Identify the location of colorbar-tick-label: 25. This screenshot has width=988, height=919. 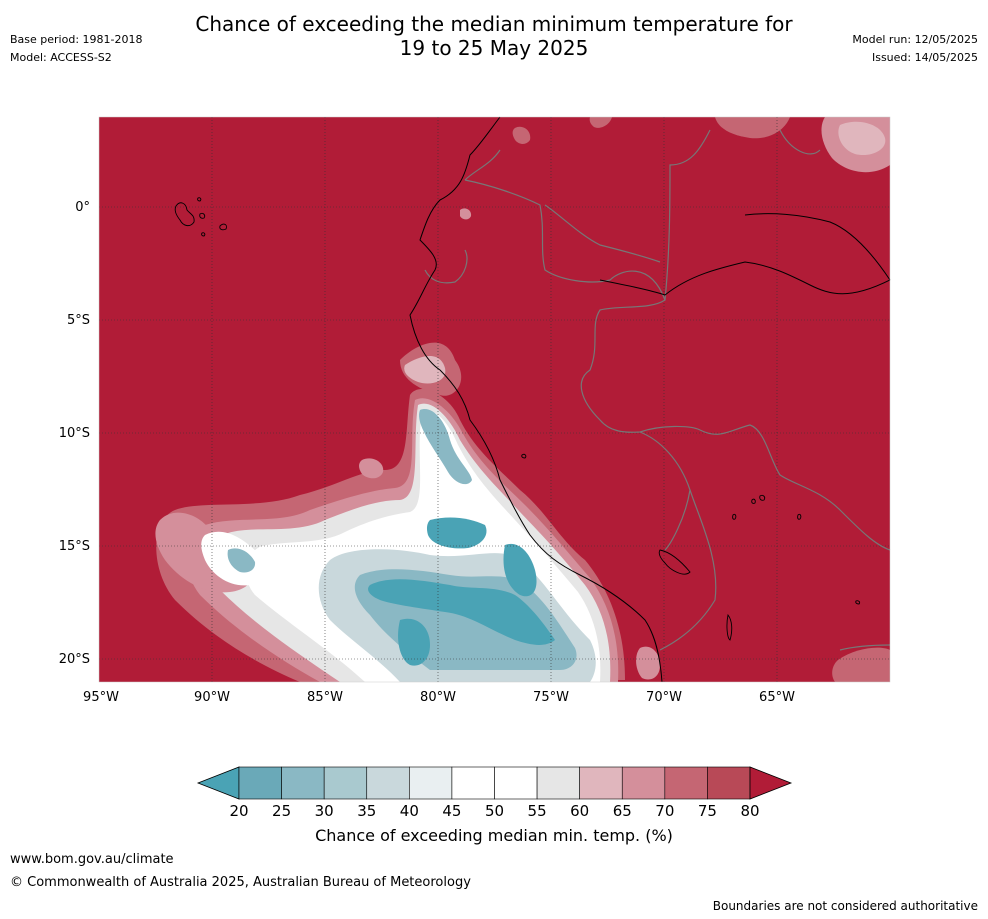
(281, 811).